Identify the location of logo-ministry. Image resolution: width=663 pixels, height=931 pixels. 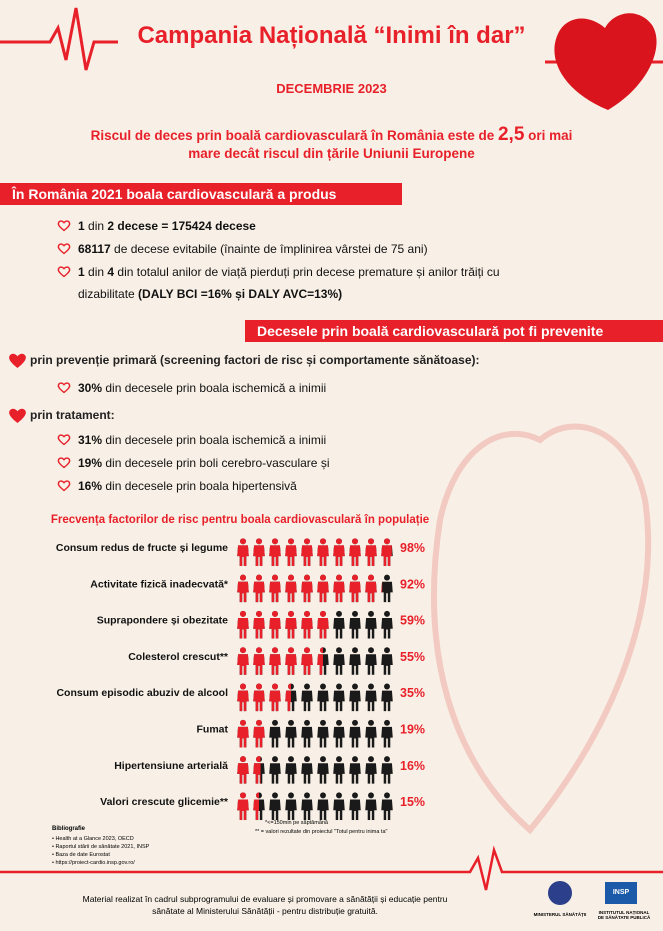
(560, 893).